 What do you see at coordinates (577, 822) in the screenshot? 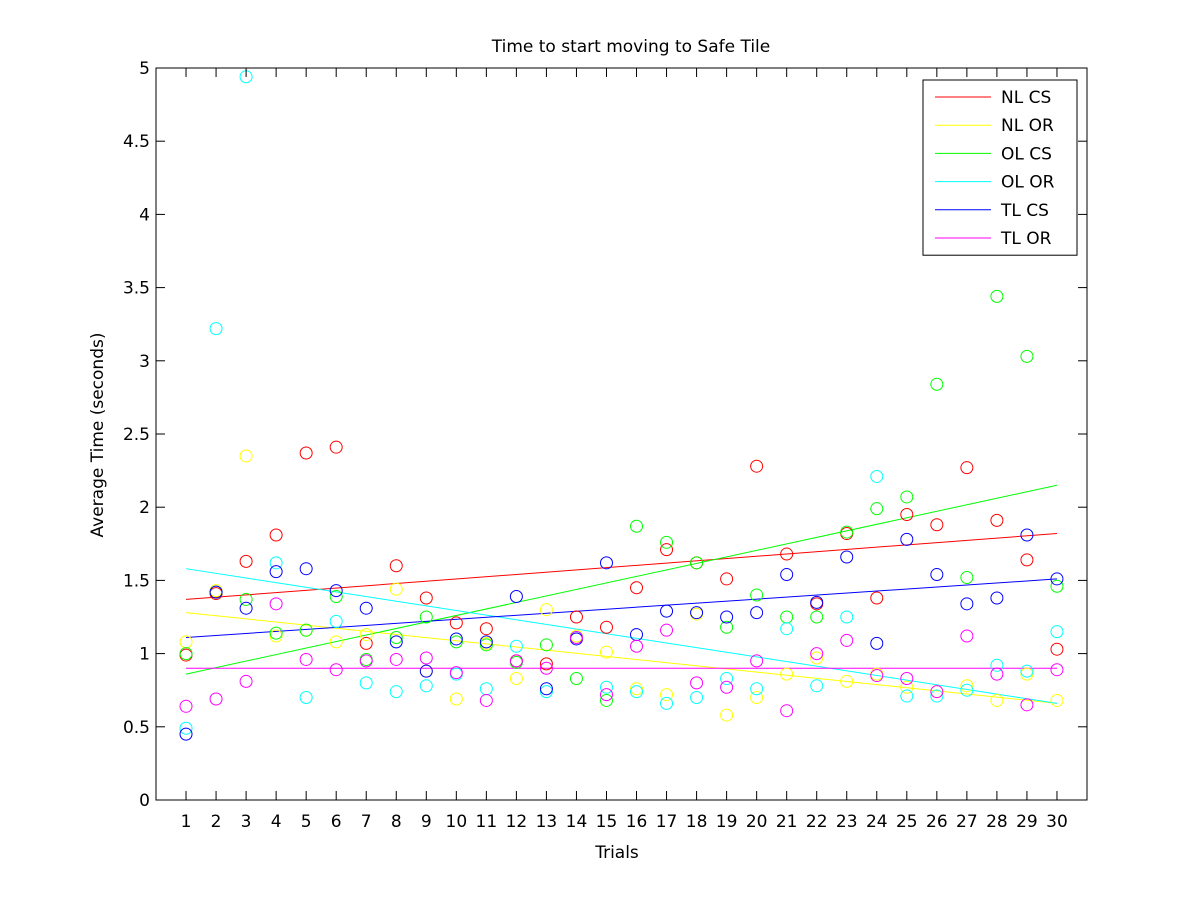
I see `x-tick-label: 14` at bounding box center [577, 822].